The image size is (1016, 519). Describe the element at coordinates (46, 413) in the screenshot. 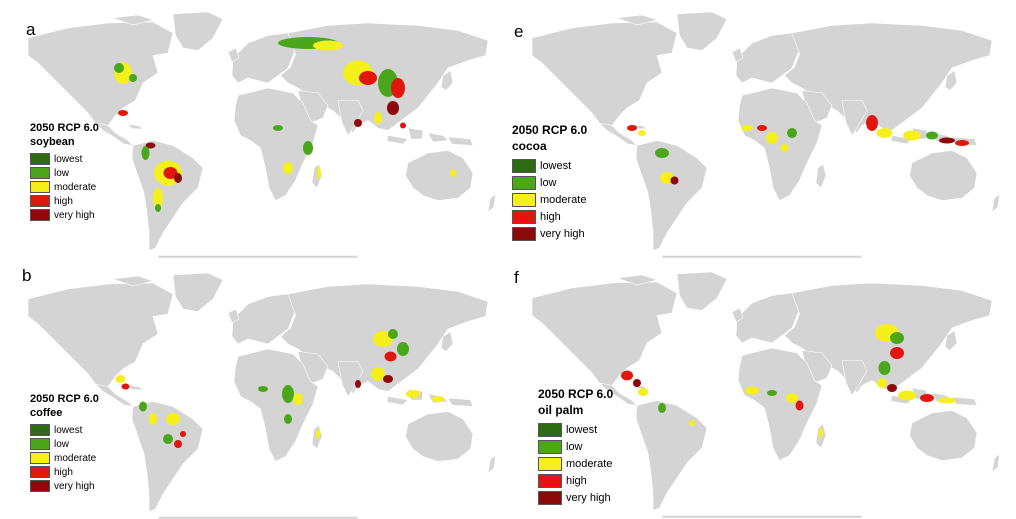

I see `legend-crop: coffee` at that location.